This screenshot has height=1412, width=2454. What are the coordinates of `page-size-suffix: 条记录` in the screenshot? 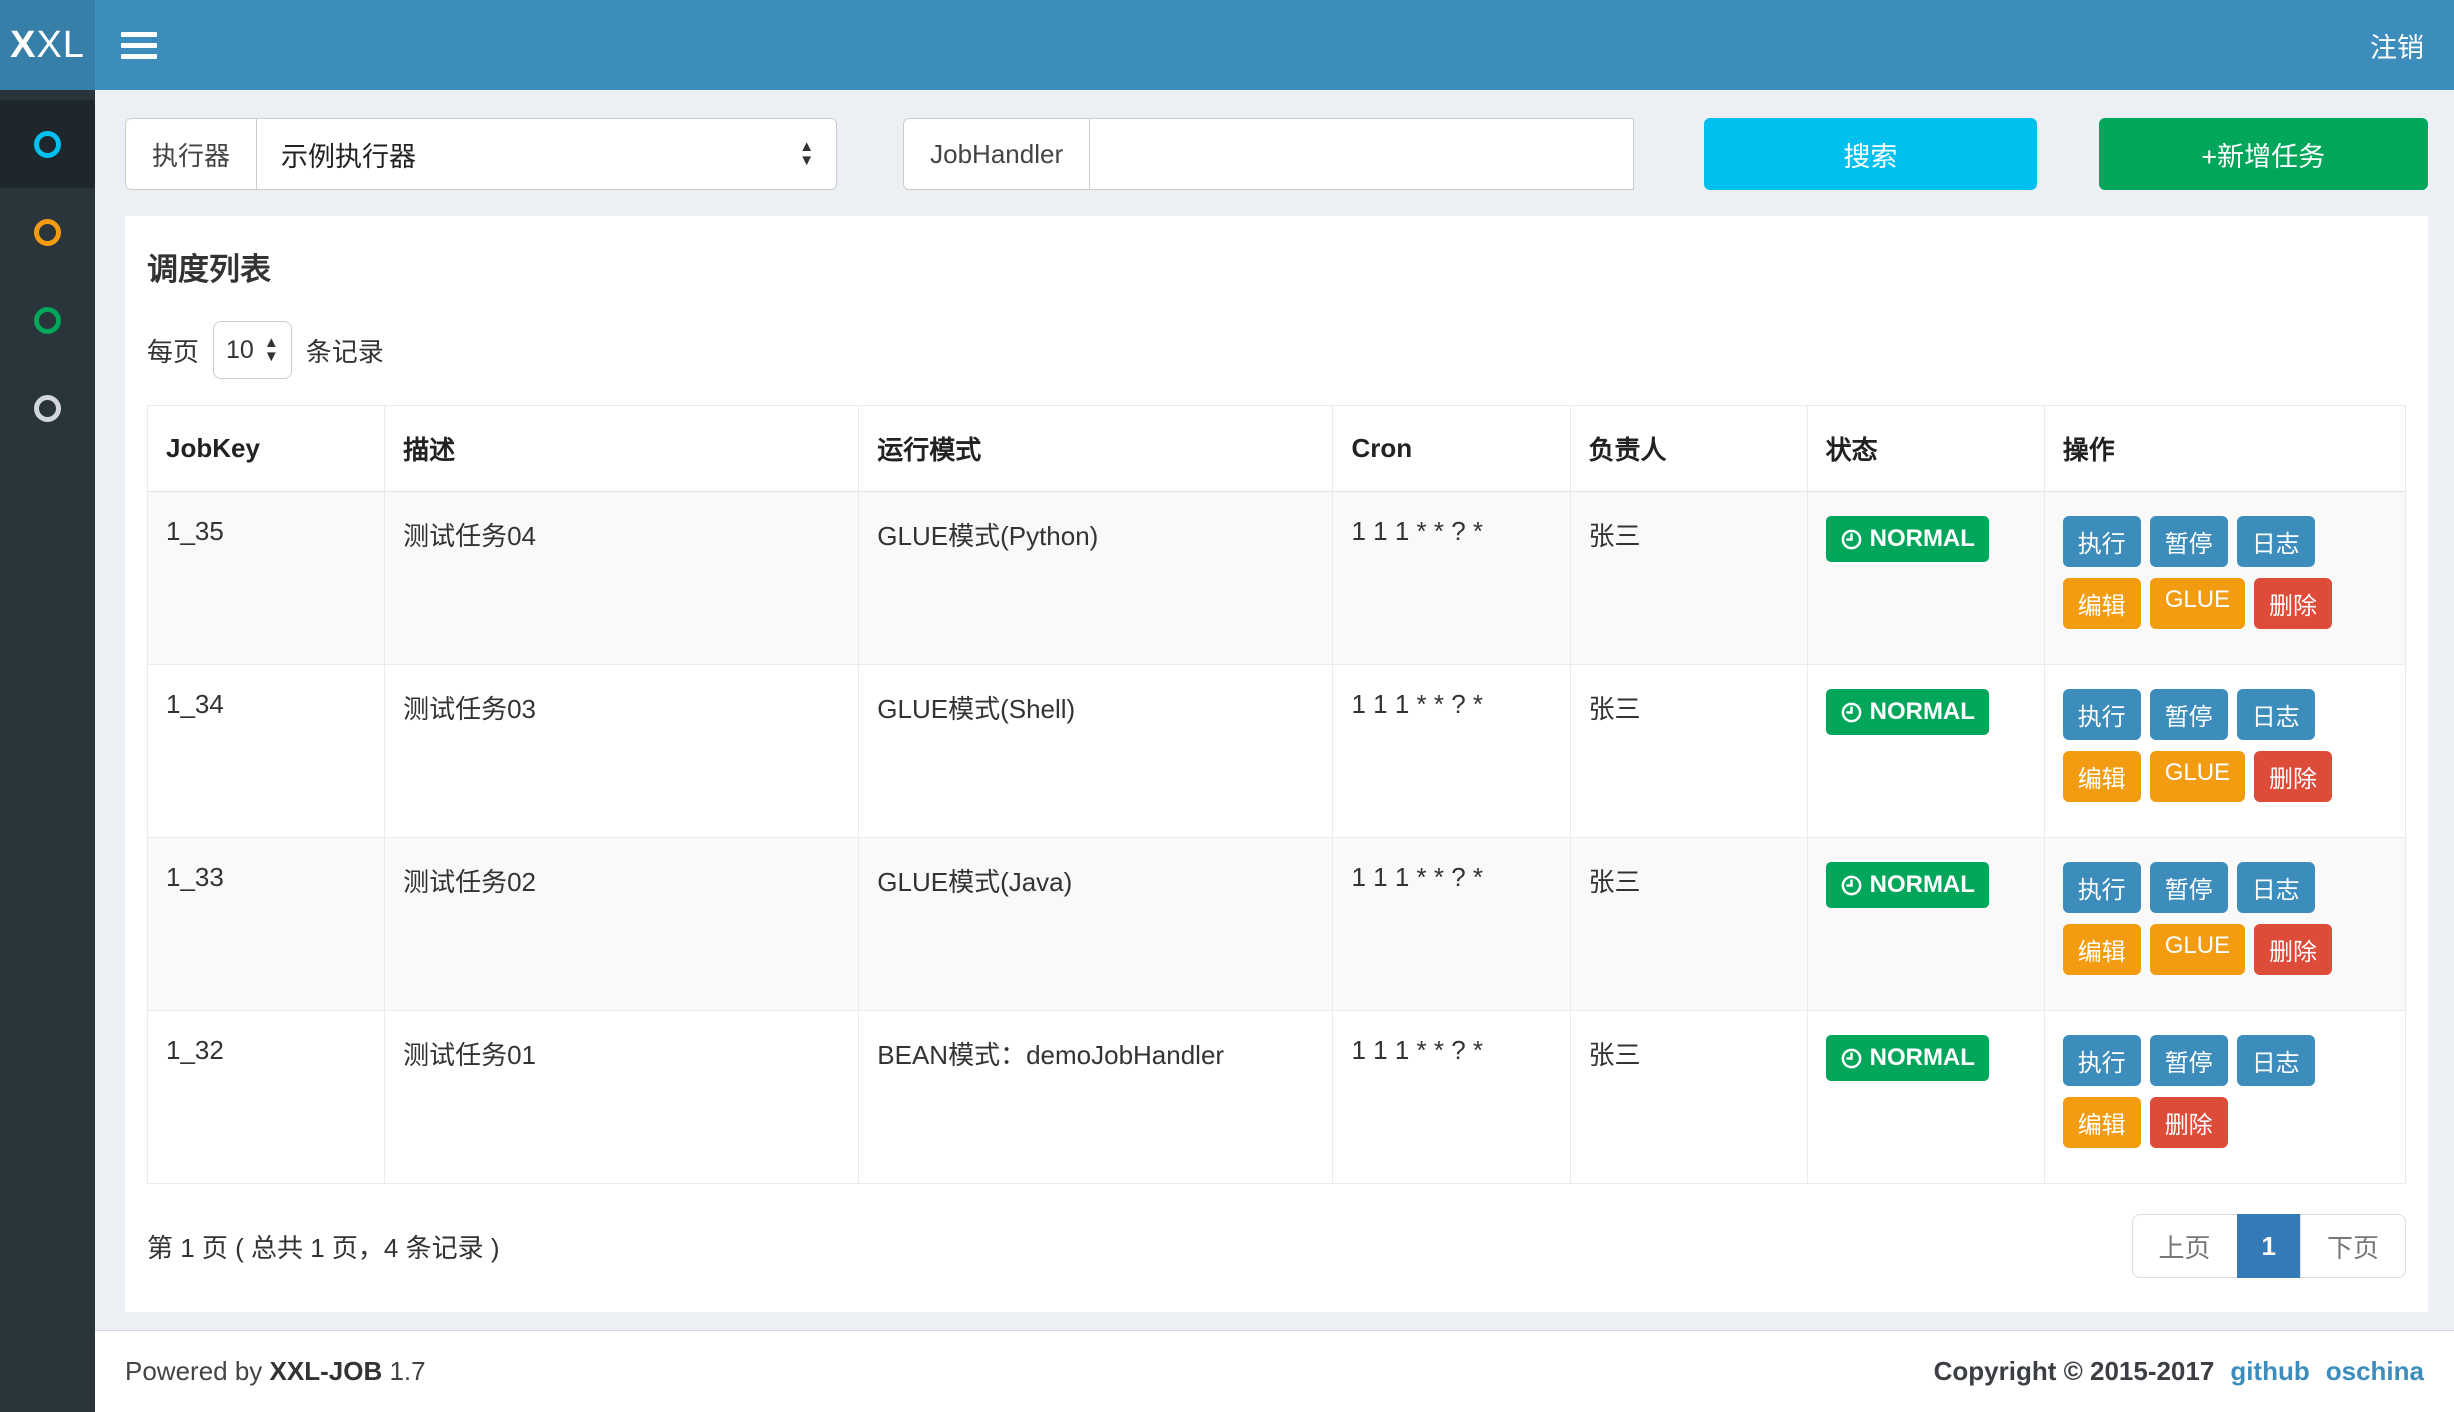 It's located at (344, 351).